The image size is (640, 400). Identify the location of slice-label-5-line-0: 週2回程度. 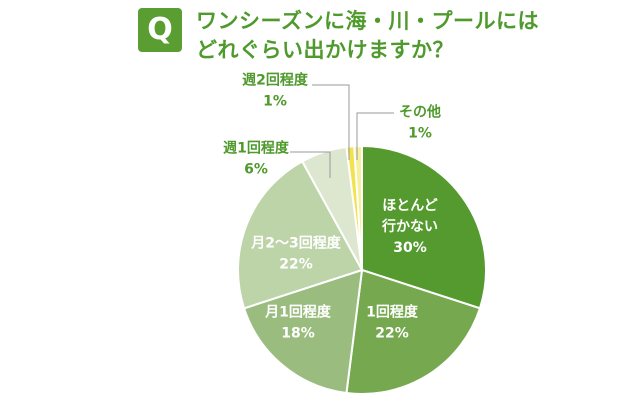
(275, 80).